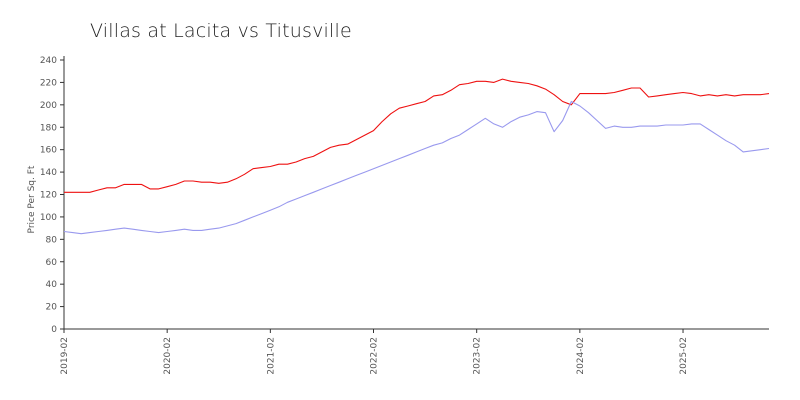 This screenshot has height=400, width=800. What do you see at coordinates (48, 61) in the screenshot?
I see `y-tick-label: 240` at bounding box center [48, 61].